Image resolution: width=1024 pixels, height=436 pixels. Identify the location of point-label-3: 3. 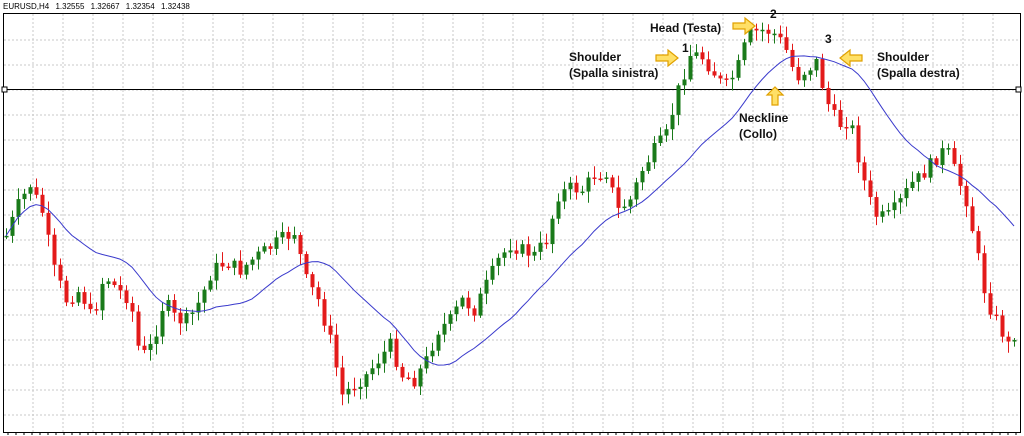
(828, 39).